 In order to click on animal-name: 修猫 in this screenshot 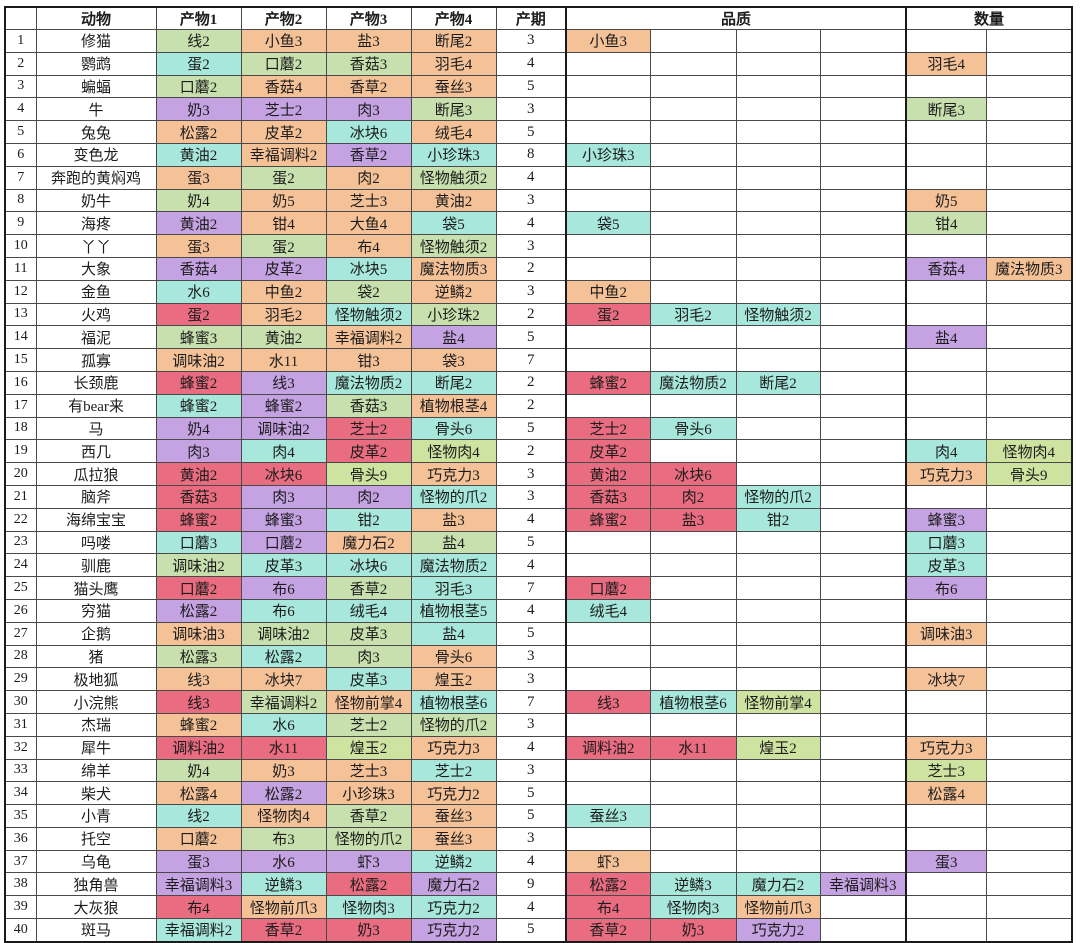, I will do `click(96, 41)`.